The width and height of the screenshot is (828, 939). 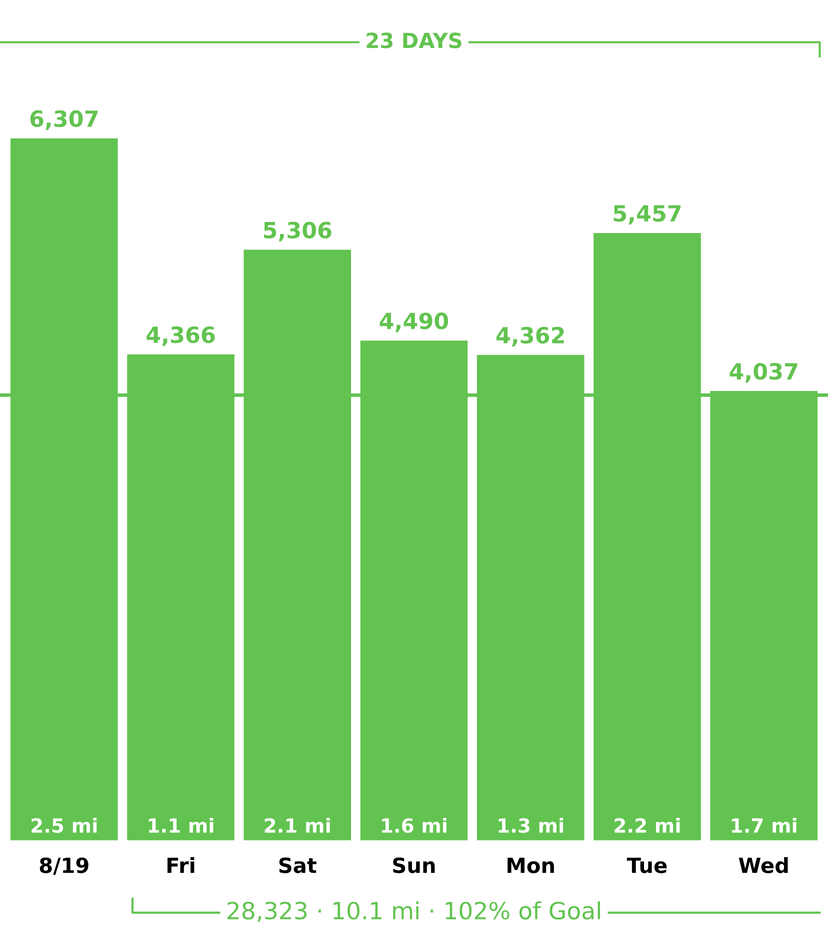 What do you see at coordinates (180, 336) in the screenshot?
I see `data-label: 4,366` at bounding box center [180, 336].